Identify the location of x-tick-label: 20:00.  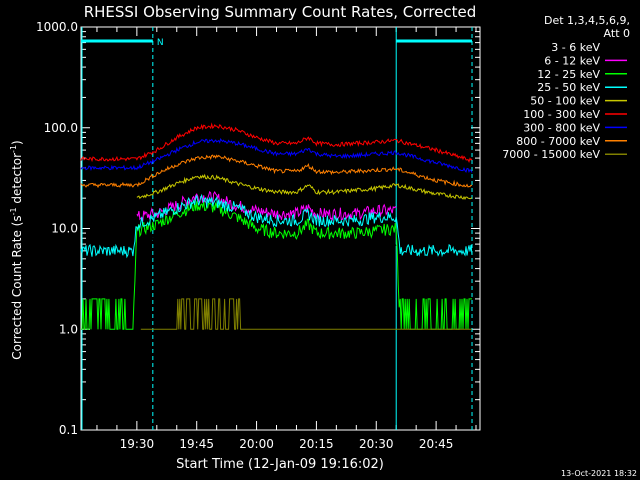
(256, 444).